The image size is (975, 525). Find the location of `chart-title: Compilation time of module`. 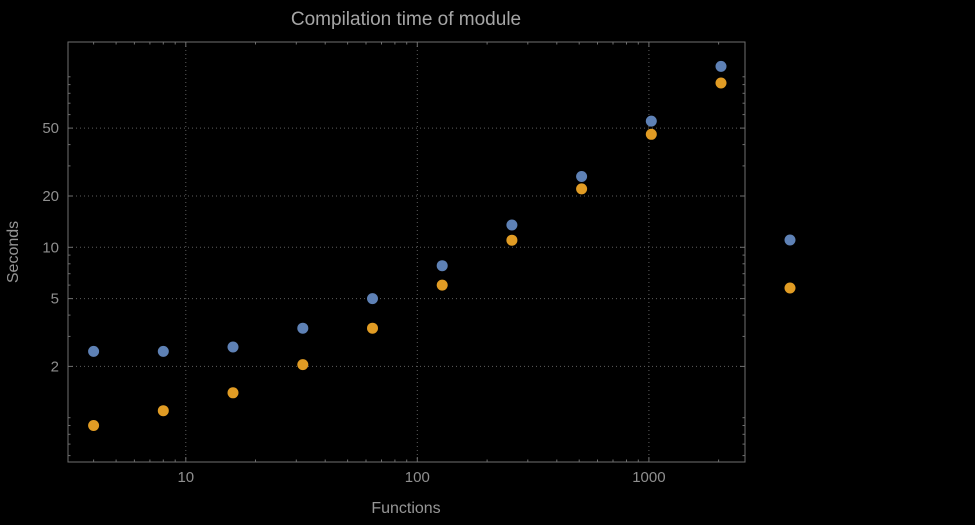

chart-title: Compilation time of module is located at coordinates (406, 19).